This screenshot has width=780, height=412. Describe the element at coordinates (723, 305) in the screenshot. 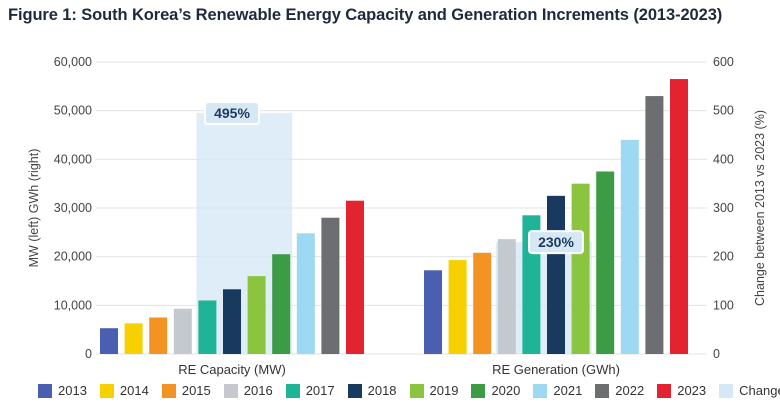

I see `y2-tick-label: 100` at that location.